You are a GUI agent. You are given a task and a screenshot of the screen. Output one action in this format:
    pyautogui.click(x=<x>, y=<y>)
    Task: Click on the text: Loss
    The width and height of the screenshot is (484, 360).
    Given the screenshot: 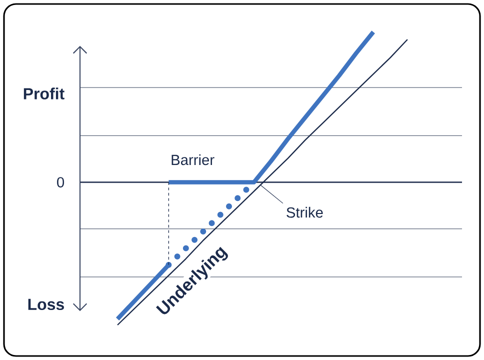 What is the action you would take?
    pyautogui.click(x=46, y=304)
    